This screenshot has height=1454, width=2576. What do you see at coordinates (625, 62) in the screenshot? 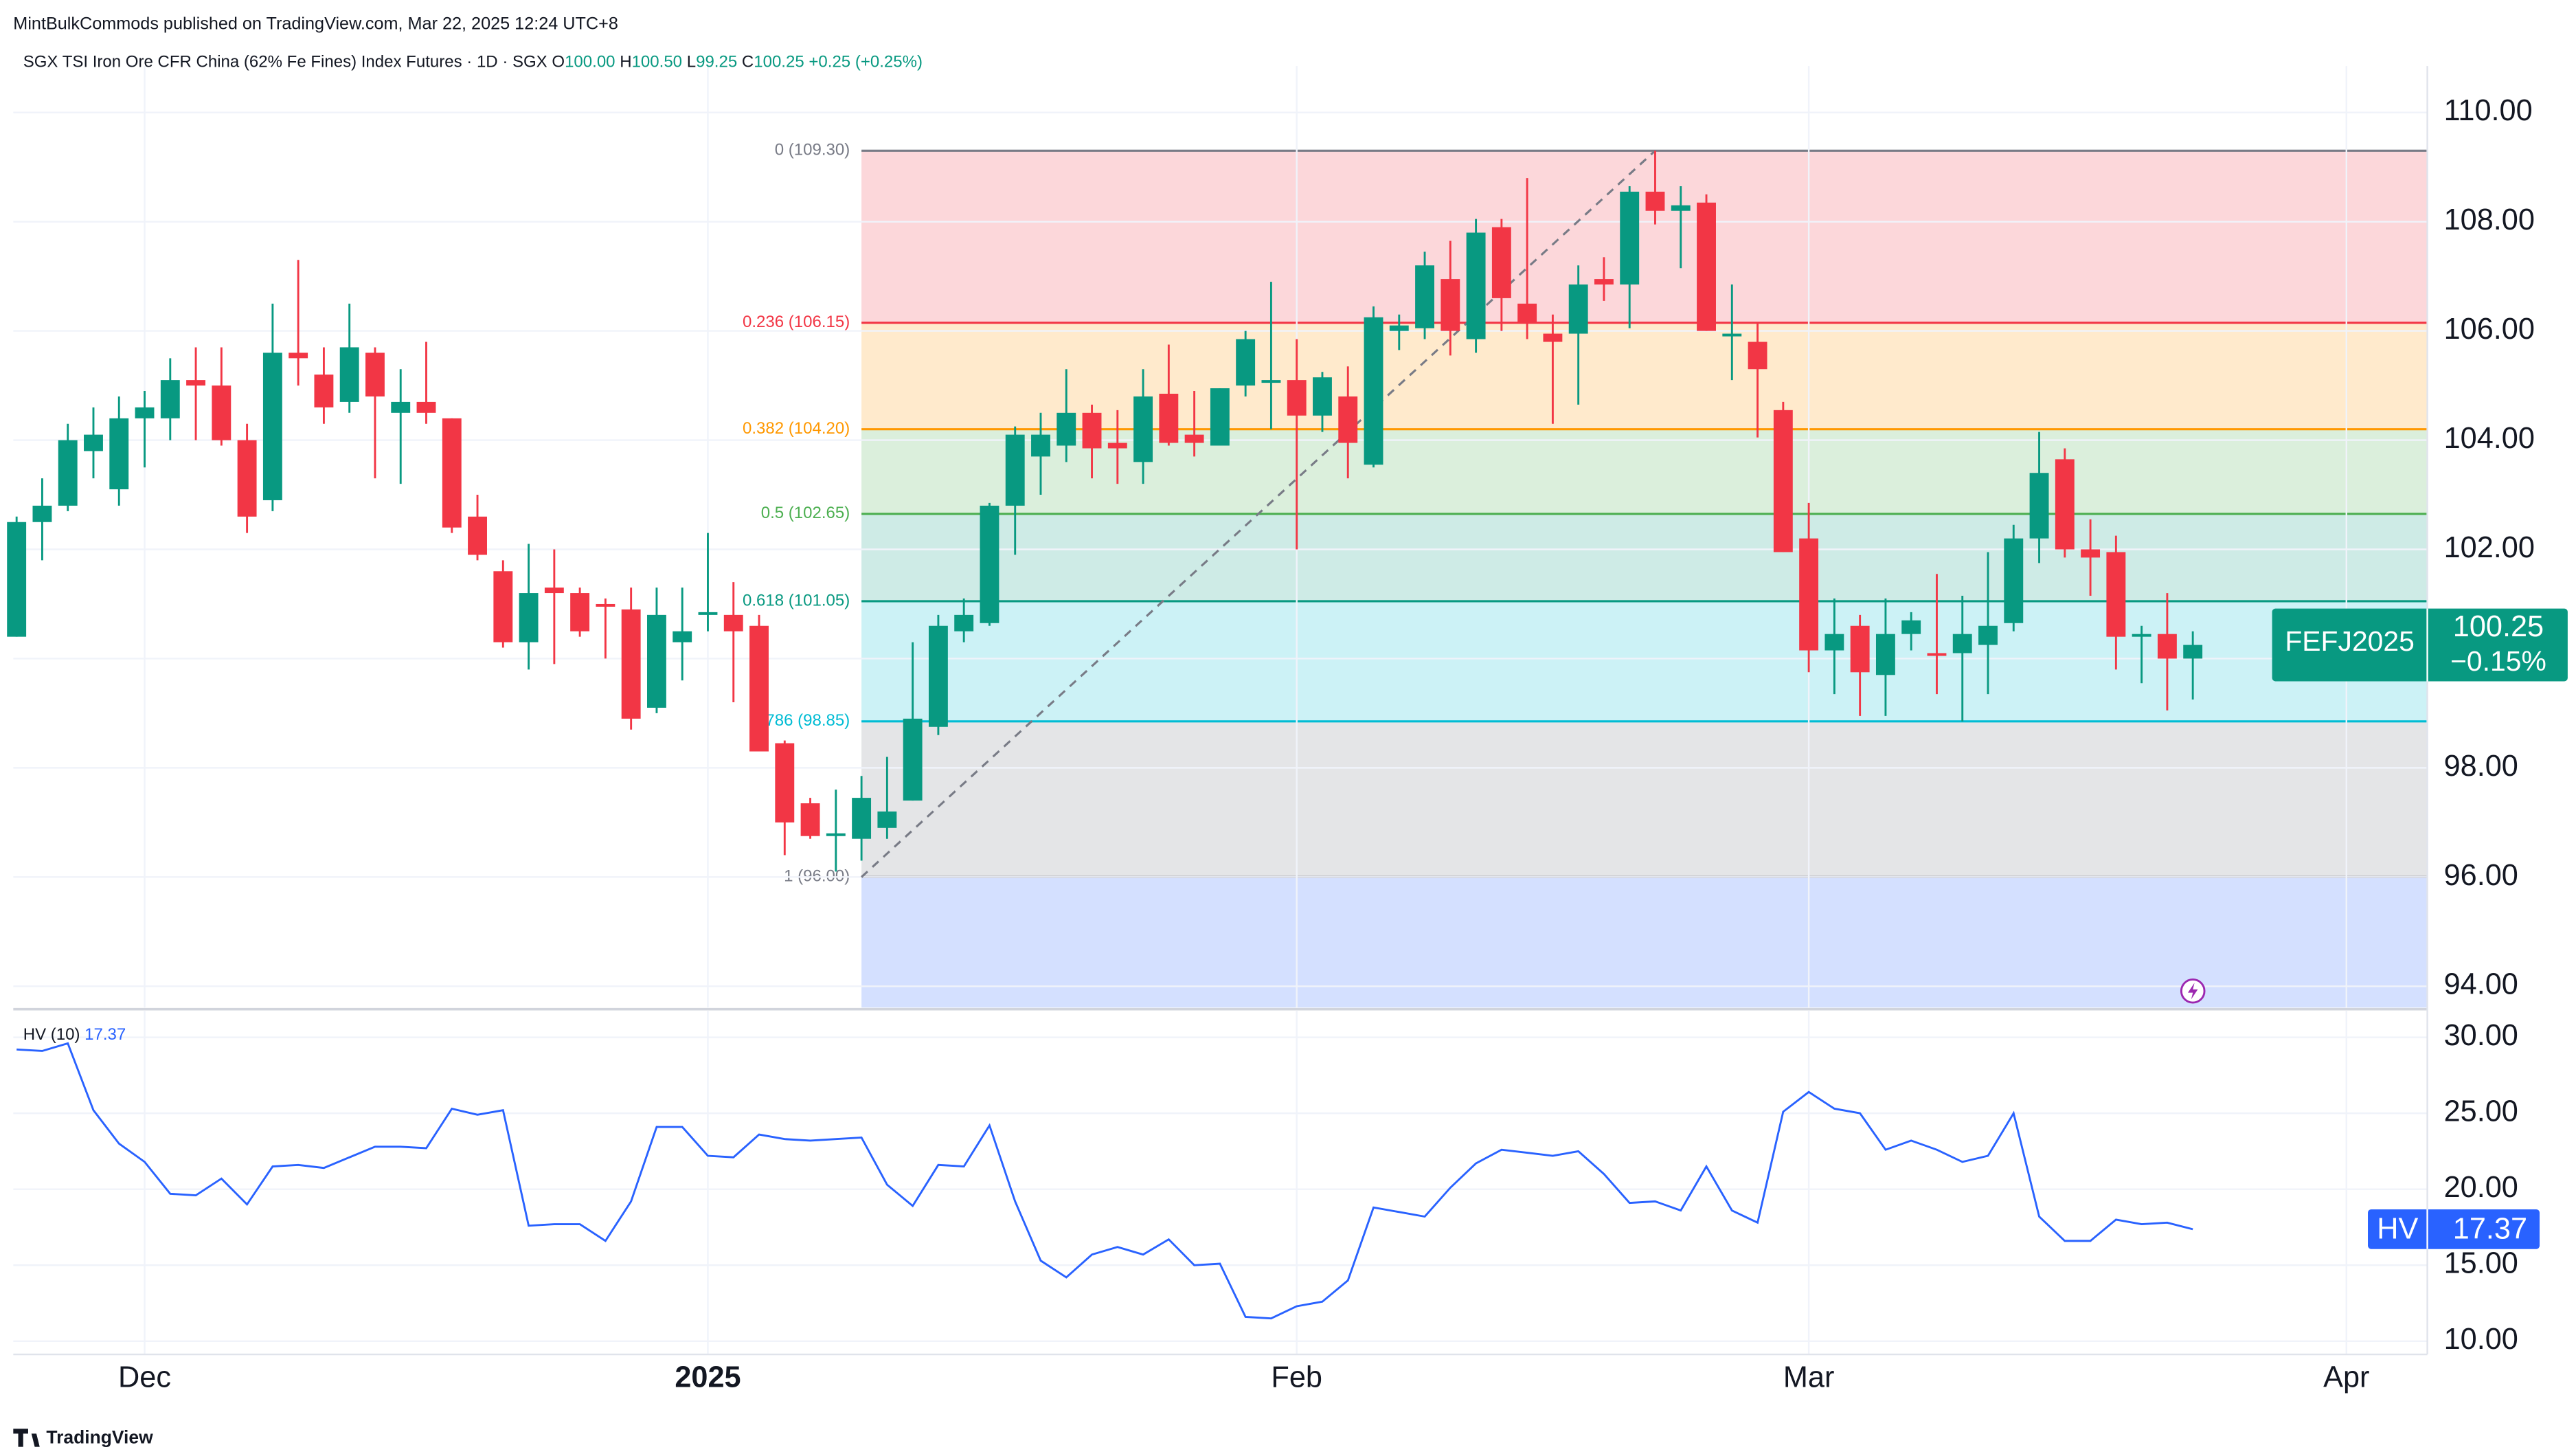
I see `high-label: H` at bounding box center [625, 62].